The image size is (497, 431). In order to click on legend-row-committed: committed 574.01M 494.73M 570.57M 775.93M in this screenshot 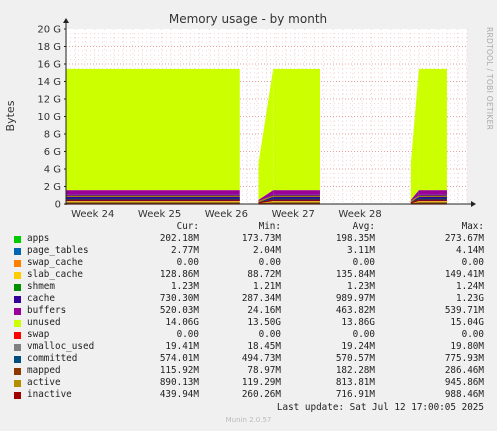, I will do `click(248, 359)`.